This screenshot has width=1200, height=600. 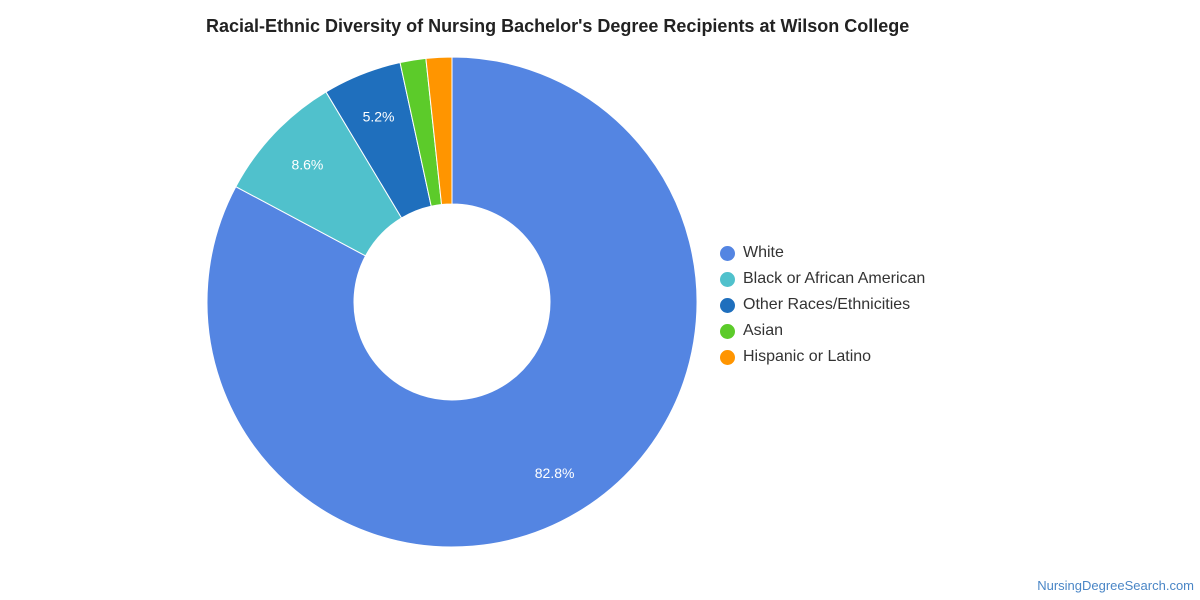 I want to click on legend-item-asian: Asian, so click(x=822, y=331).